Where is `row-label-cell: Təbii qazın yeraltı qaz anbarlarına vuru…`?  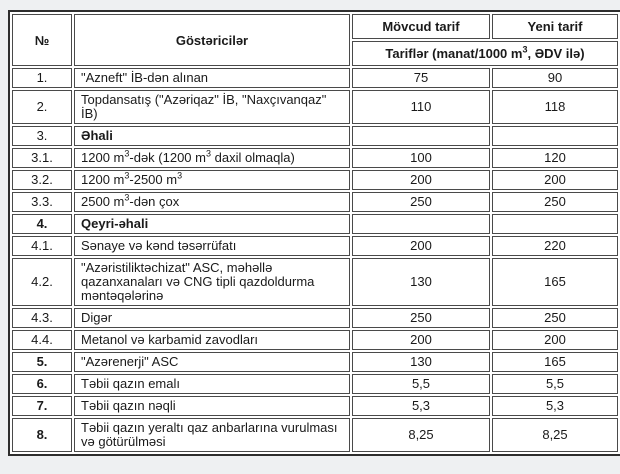
row-label-cell: Təbii qazın yeraltı qaz anbarlarına vuru… is located at coordinates (212, 435).